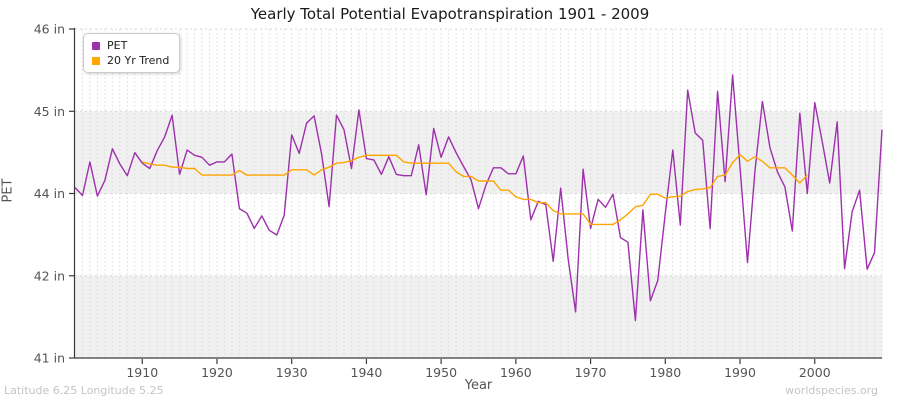 This screenshot has height=400, width=900. Describe the element at coordinates (8, 190) in the screenshot. I see `y-axis-title: PET` at that location.